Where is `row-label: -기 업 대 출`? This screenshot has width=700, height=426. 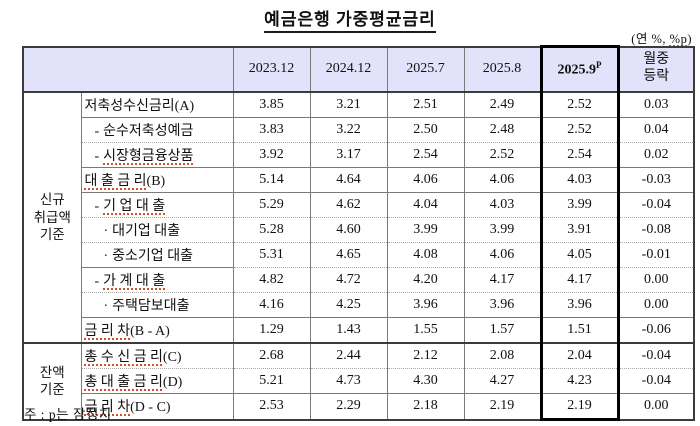
row-label: -기 업 대 출 is located at coordinates (156, 205).